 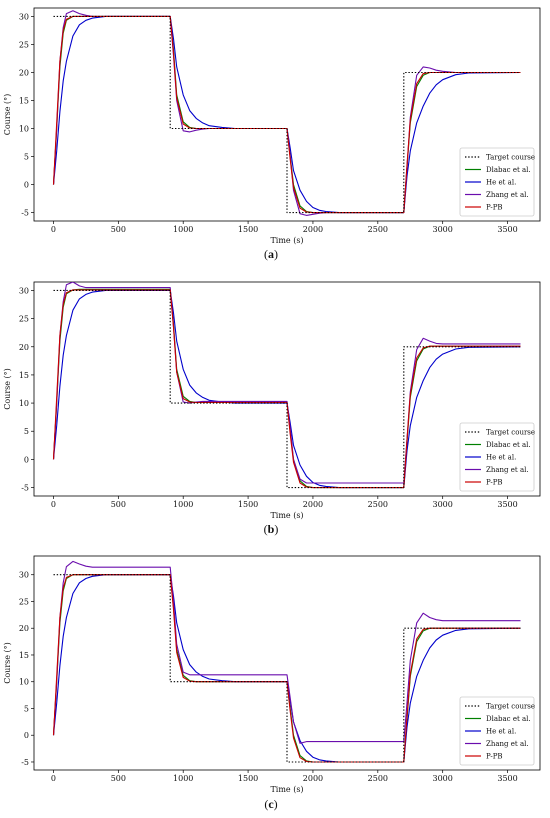 I want to click on caption-letter: a, so click(x=271, y=254).